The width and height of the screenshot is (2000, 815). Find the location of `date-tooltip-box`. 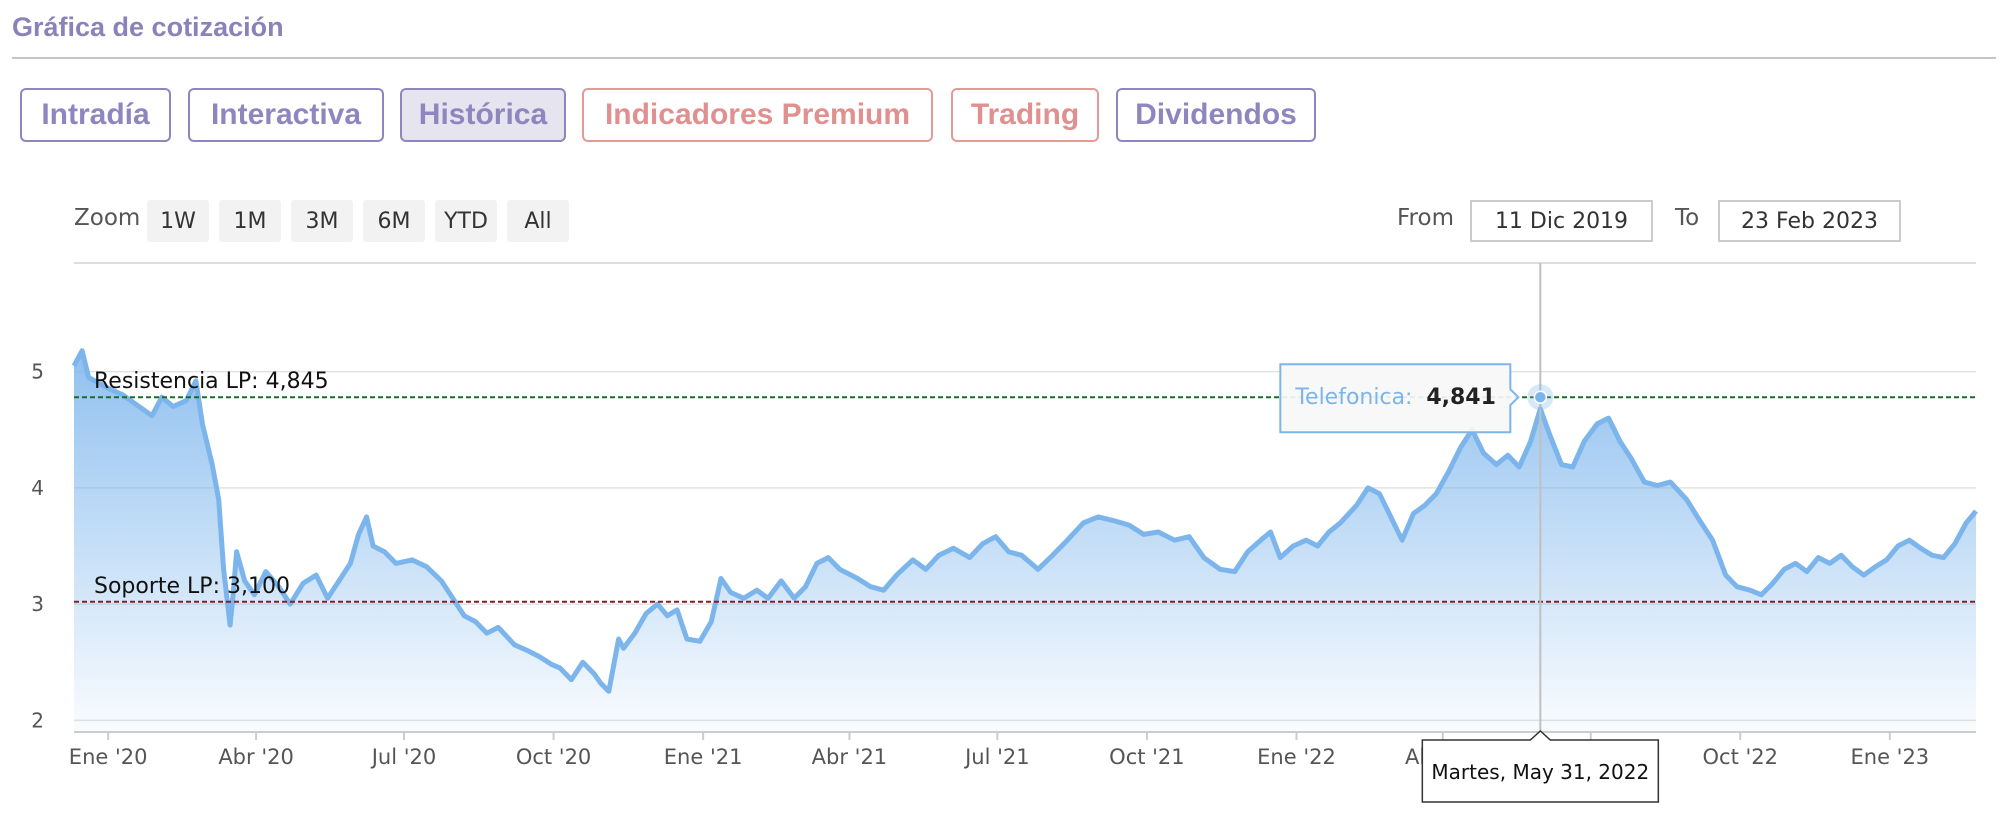

date-tooltip-box is located at coordinates (1540, 766).